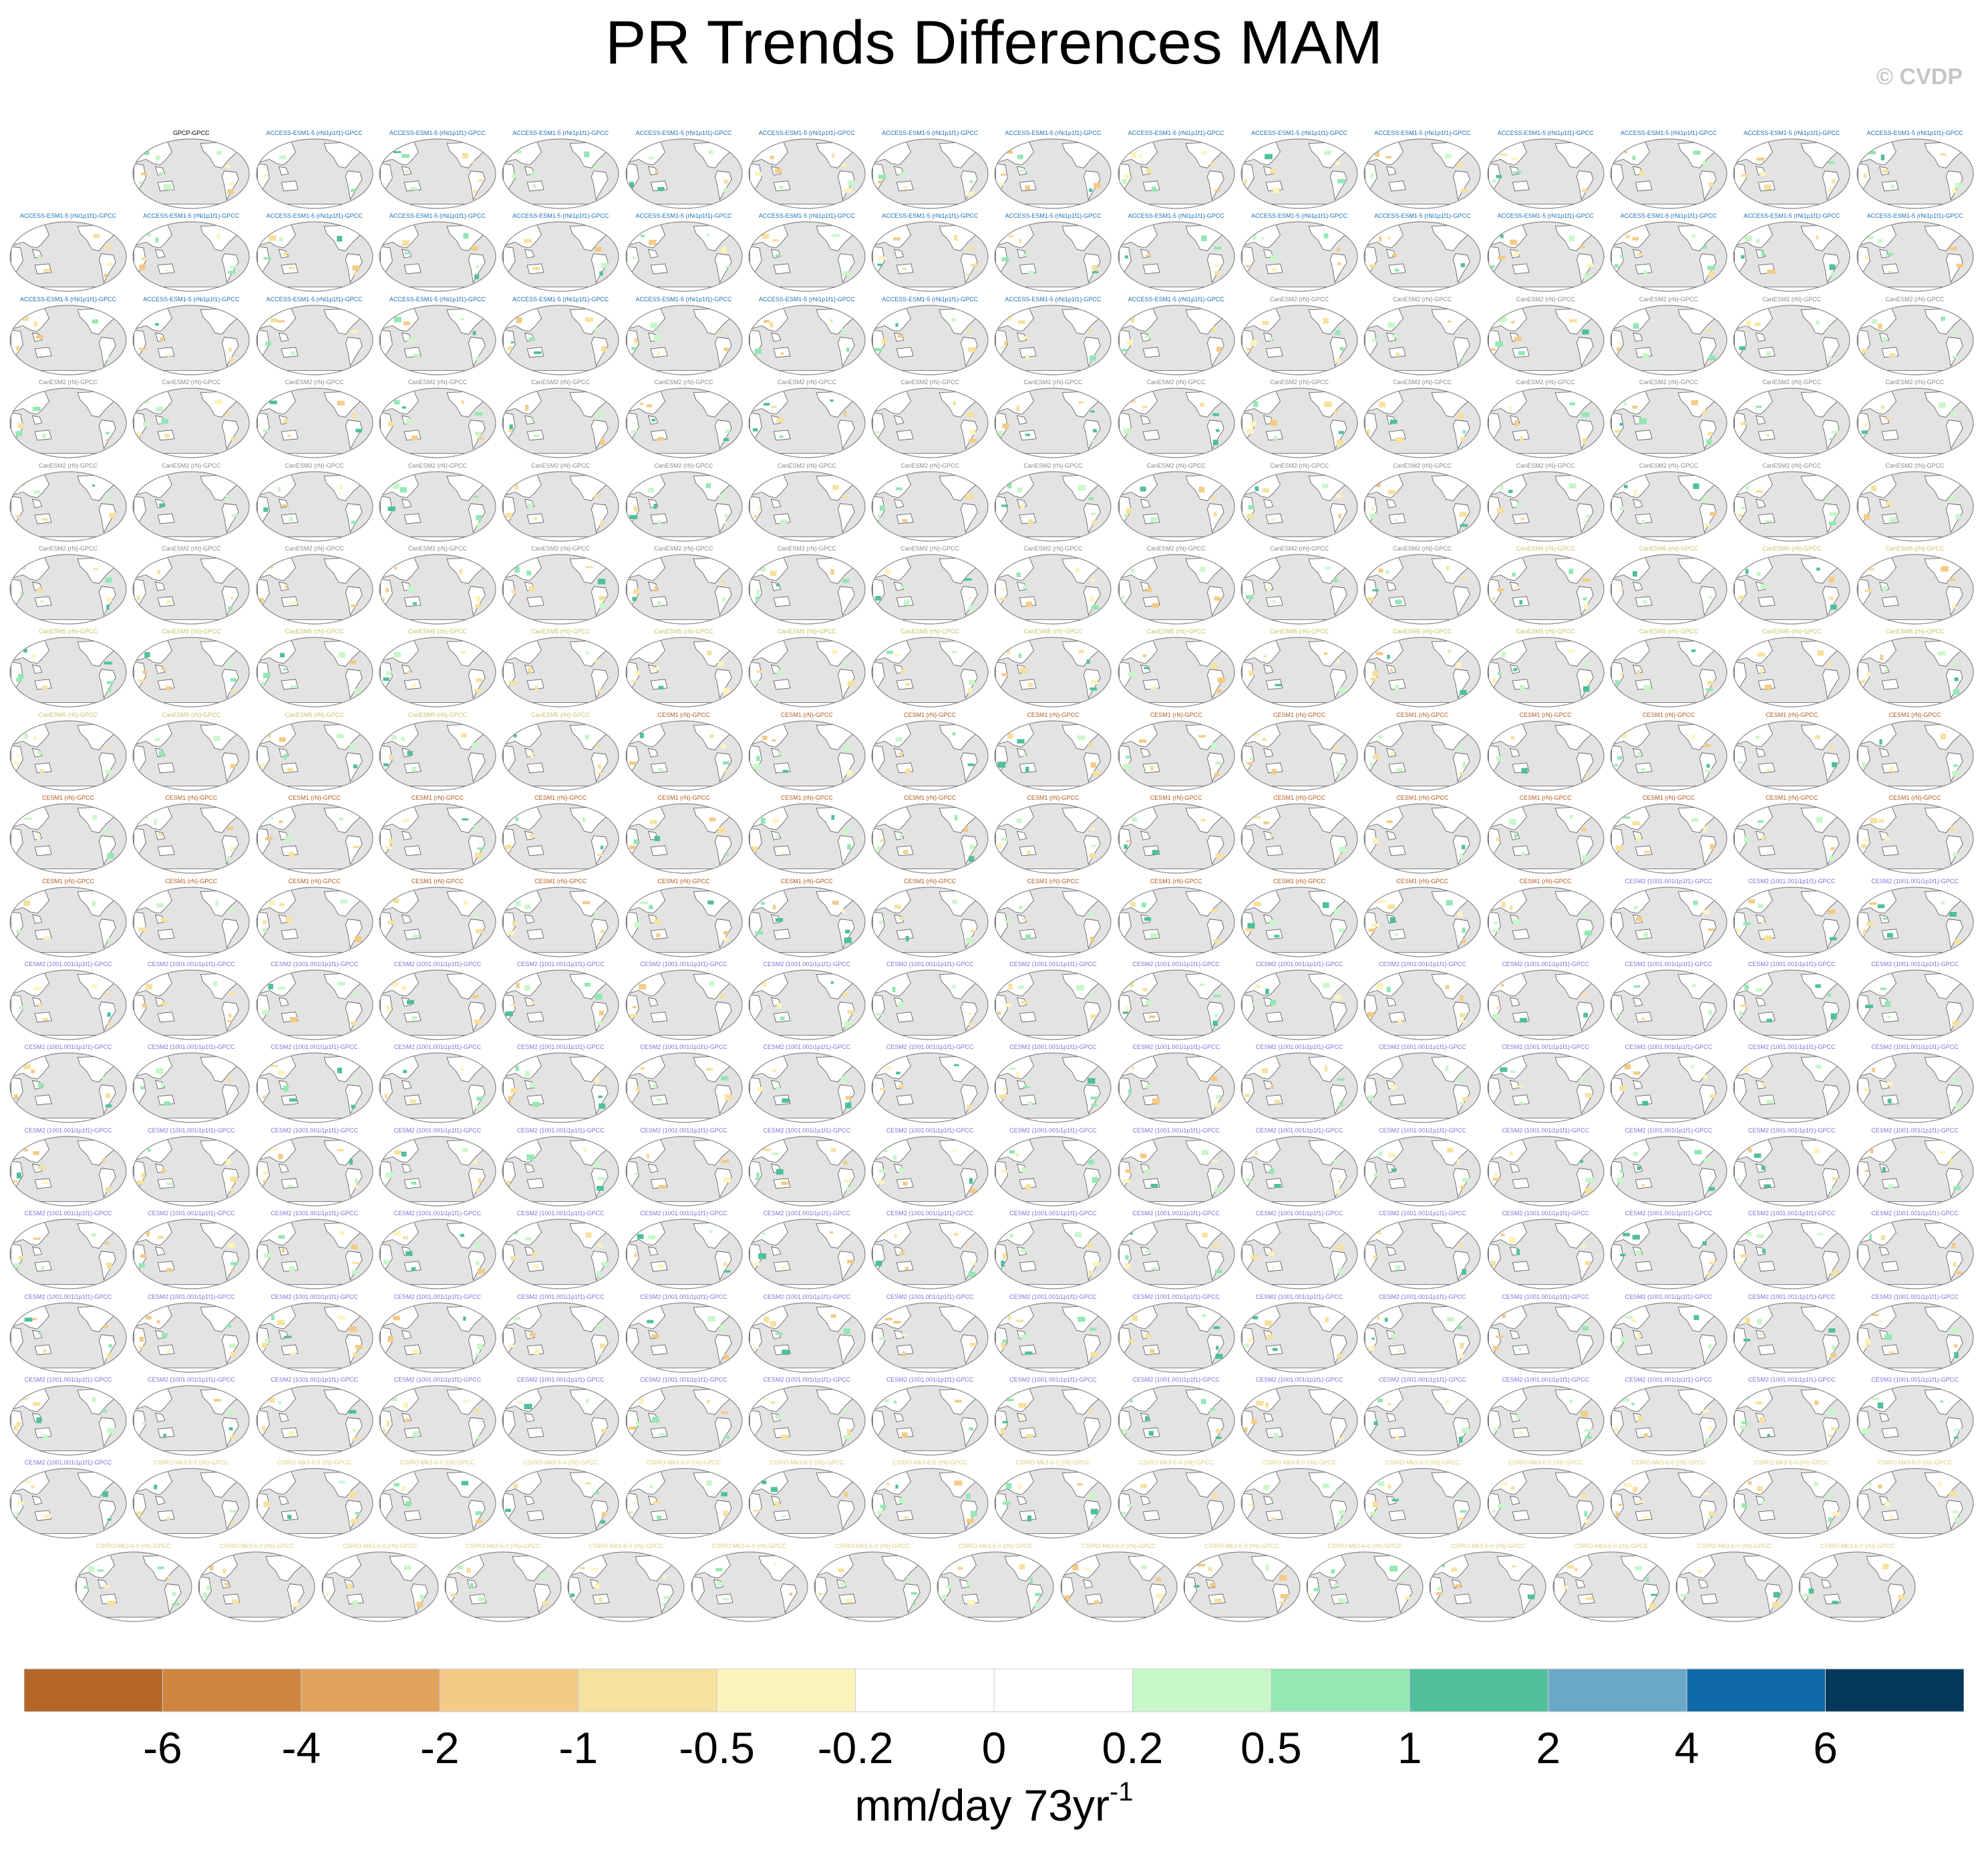 Image resolution: width=1988 pixels, height=1858 pixels. What do you see at coordinates (1422, 216) in the screenshot?
I see `panel-title: ACCESS-ESM1-5 (rNi1p1f1)-GPCC` at bounding box center [1422, 216].